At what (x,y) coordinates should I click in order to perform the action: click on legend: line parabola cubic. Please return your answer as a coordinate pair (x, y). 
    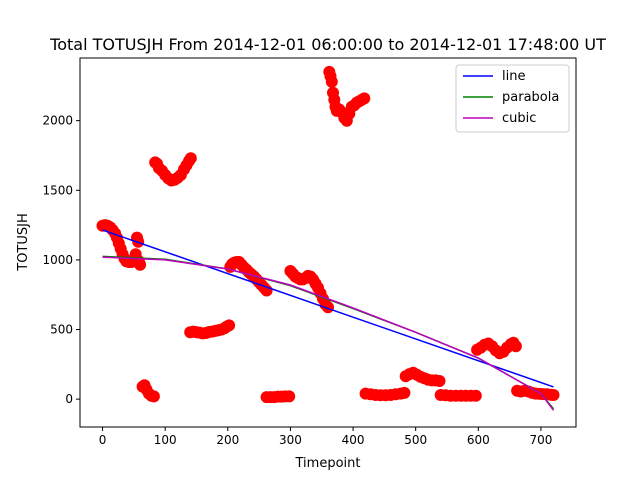
    Looking at the image, I should click on (512, 98).